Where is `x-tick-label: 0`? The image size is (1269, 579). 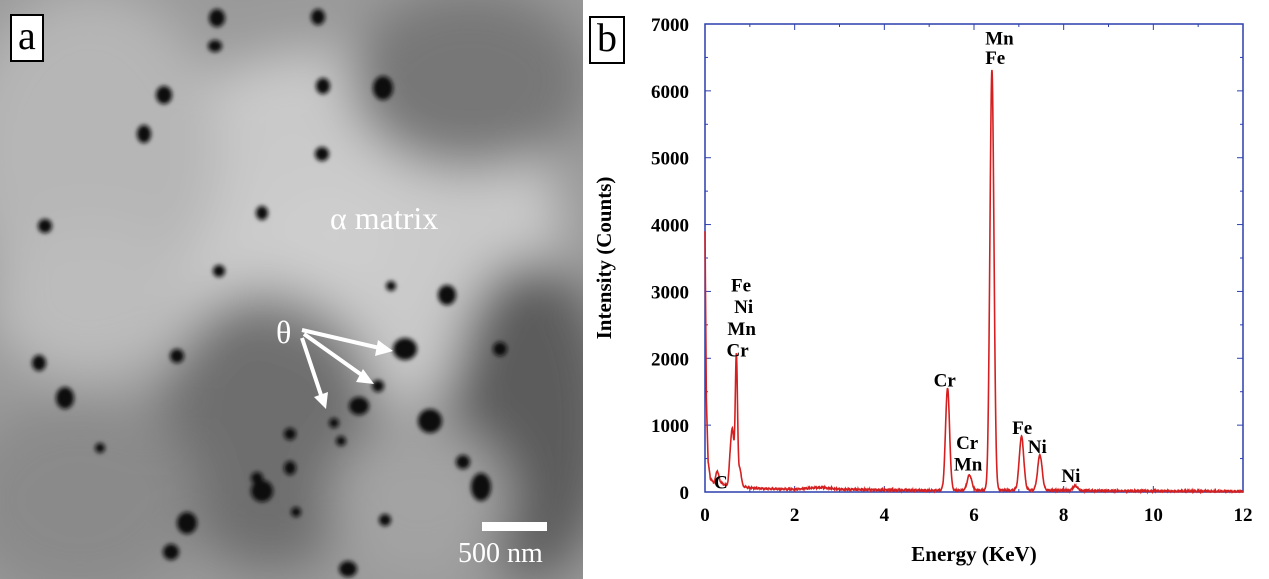
x-tick-label: 0 is located at coordinates (705, 515).